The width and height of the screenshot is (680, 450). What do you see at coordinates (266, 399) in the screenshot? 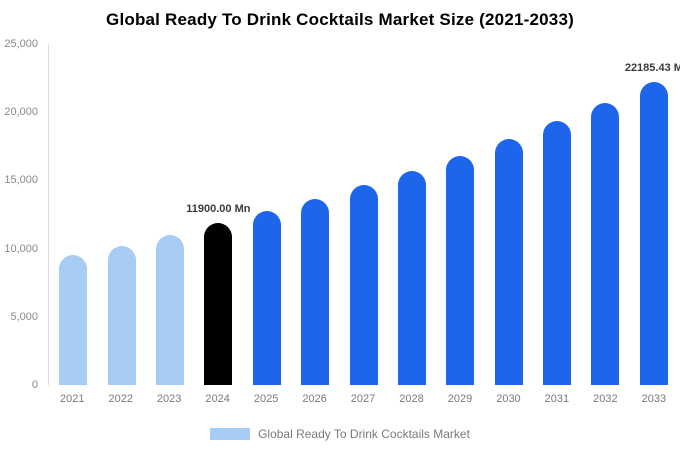
I see `x-label-2025: 2025` at bounding box center [266, 399].